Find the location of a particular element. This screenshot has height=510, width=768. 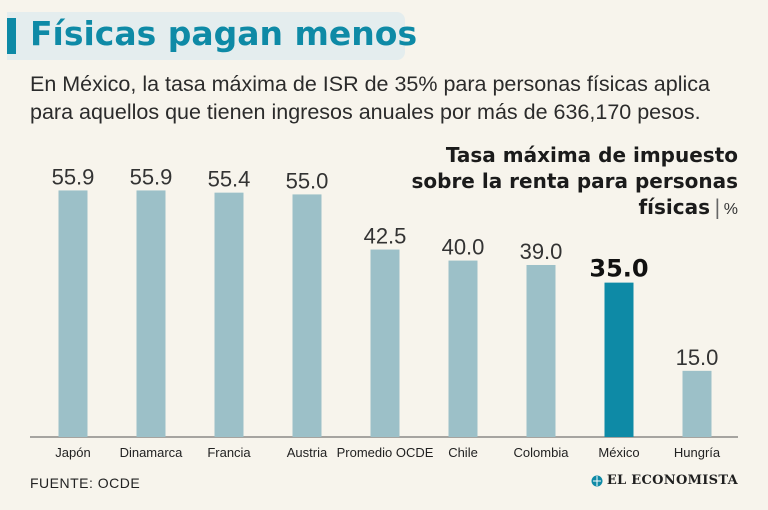

value-label-1: 55.9 is located at coordinates (151, 176).